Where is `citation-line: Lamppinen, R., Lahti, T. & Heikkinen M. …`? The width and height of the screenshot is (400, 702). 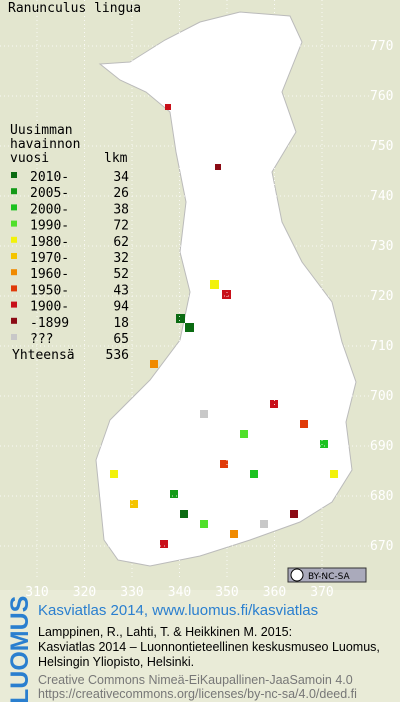 citation-line: Lamppinen, R., Lahti, T. & Heikkinen M. … is located at coordinates (165, 632).